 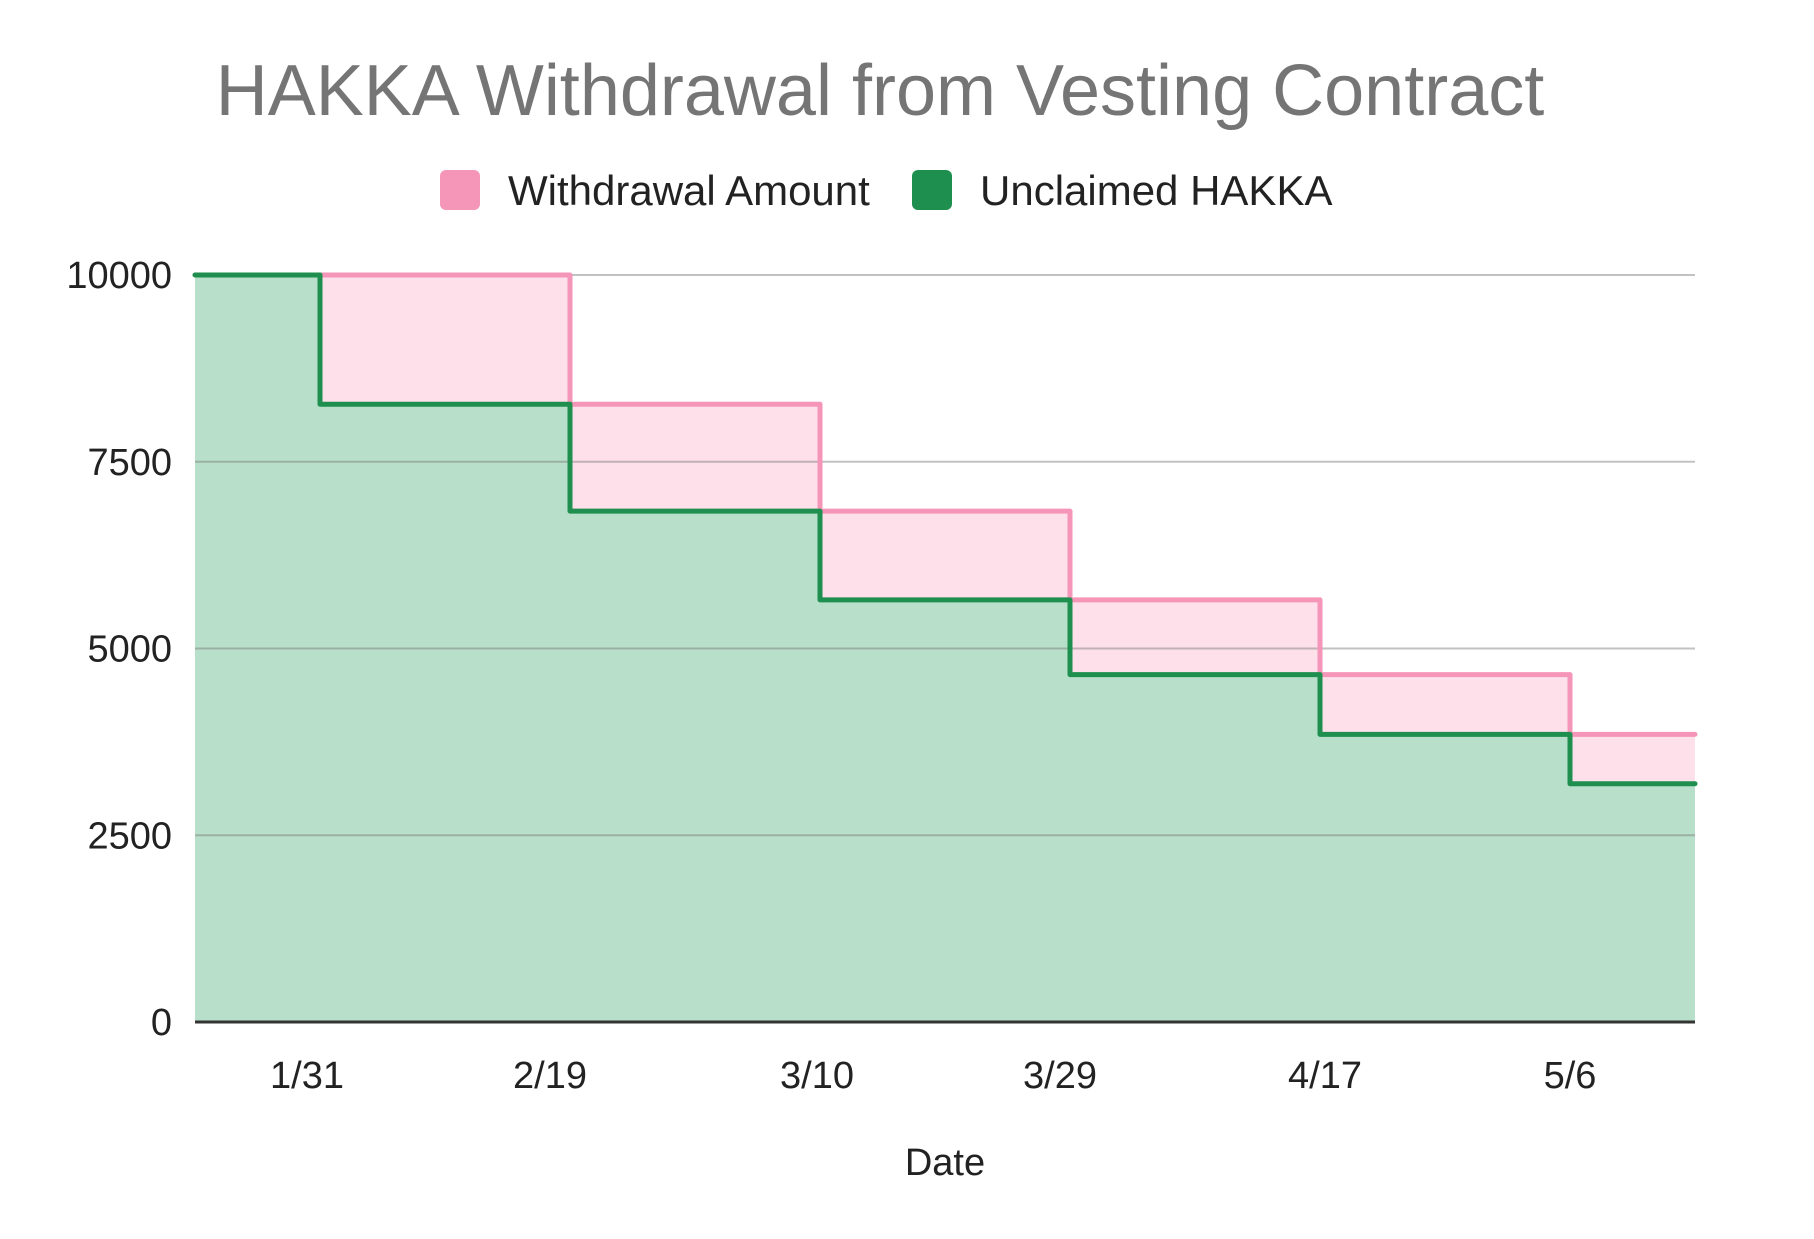 What do you see at coordinates (1325, 1076) in the screenshot?
I see `x-tick-label-4-17: 4/17` at bounding box center [1325, 1076].